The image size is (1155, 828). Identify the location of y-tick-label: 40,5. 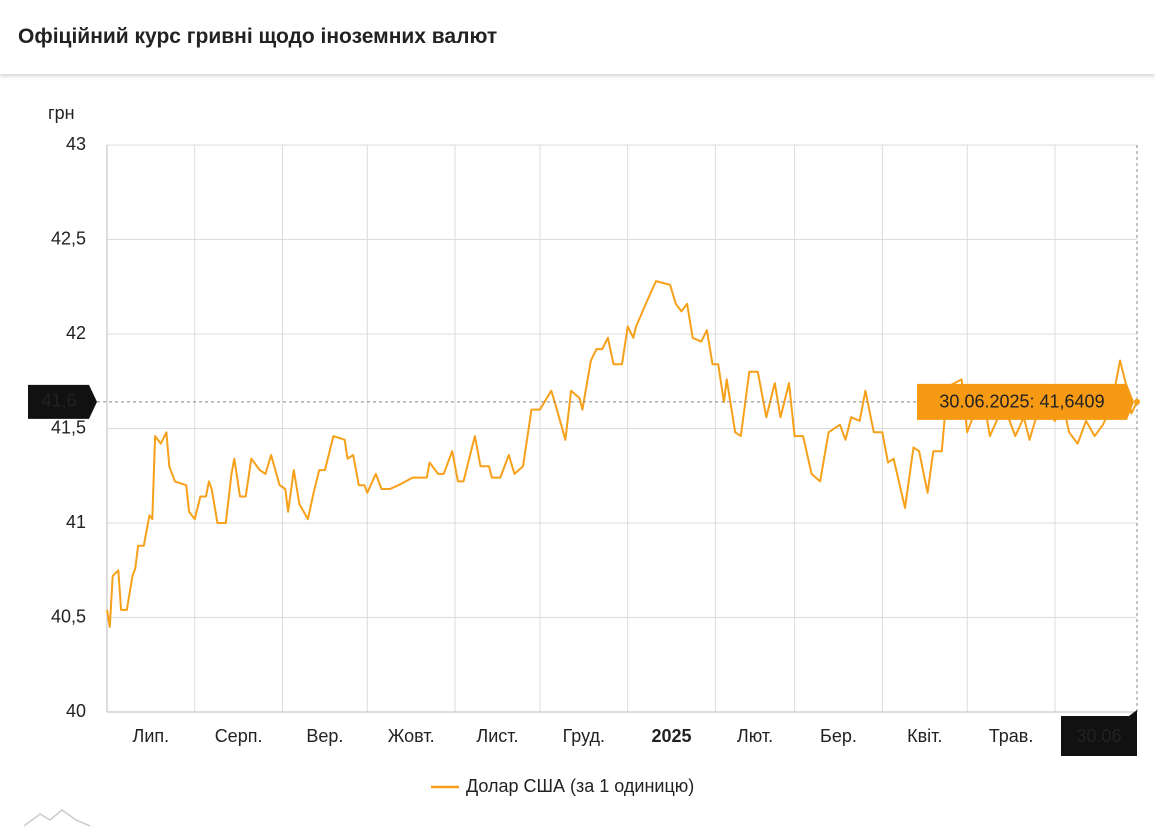
(68, 616).